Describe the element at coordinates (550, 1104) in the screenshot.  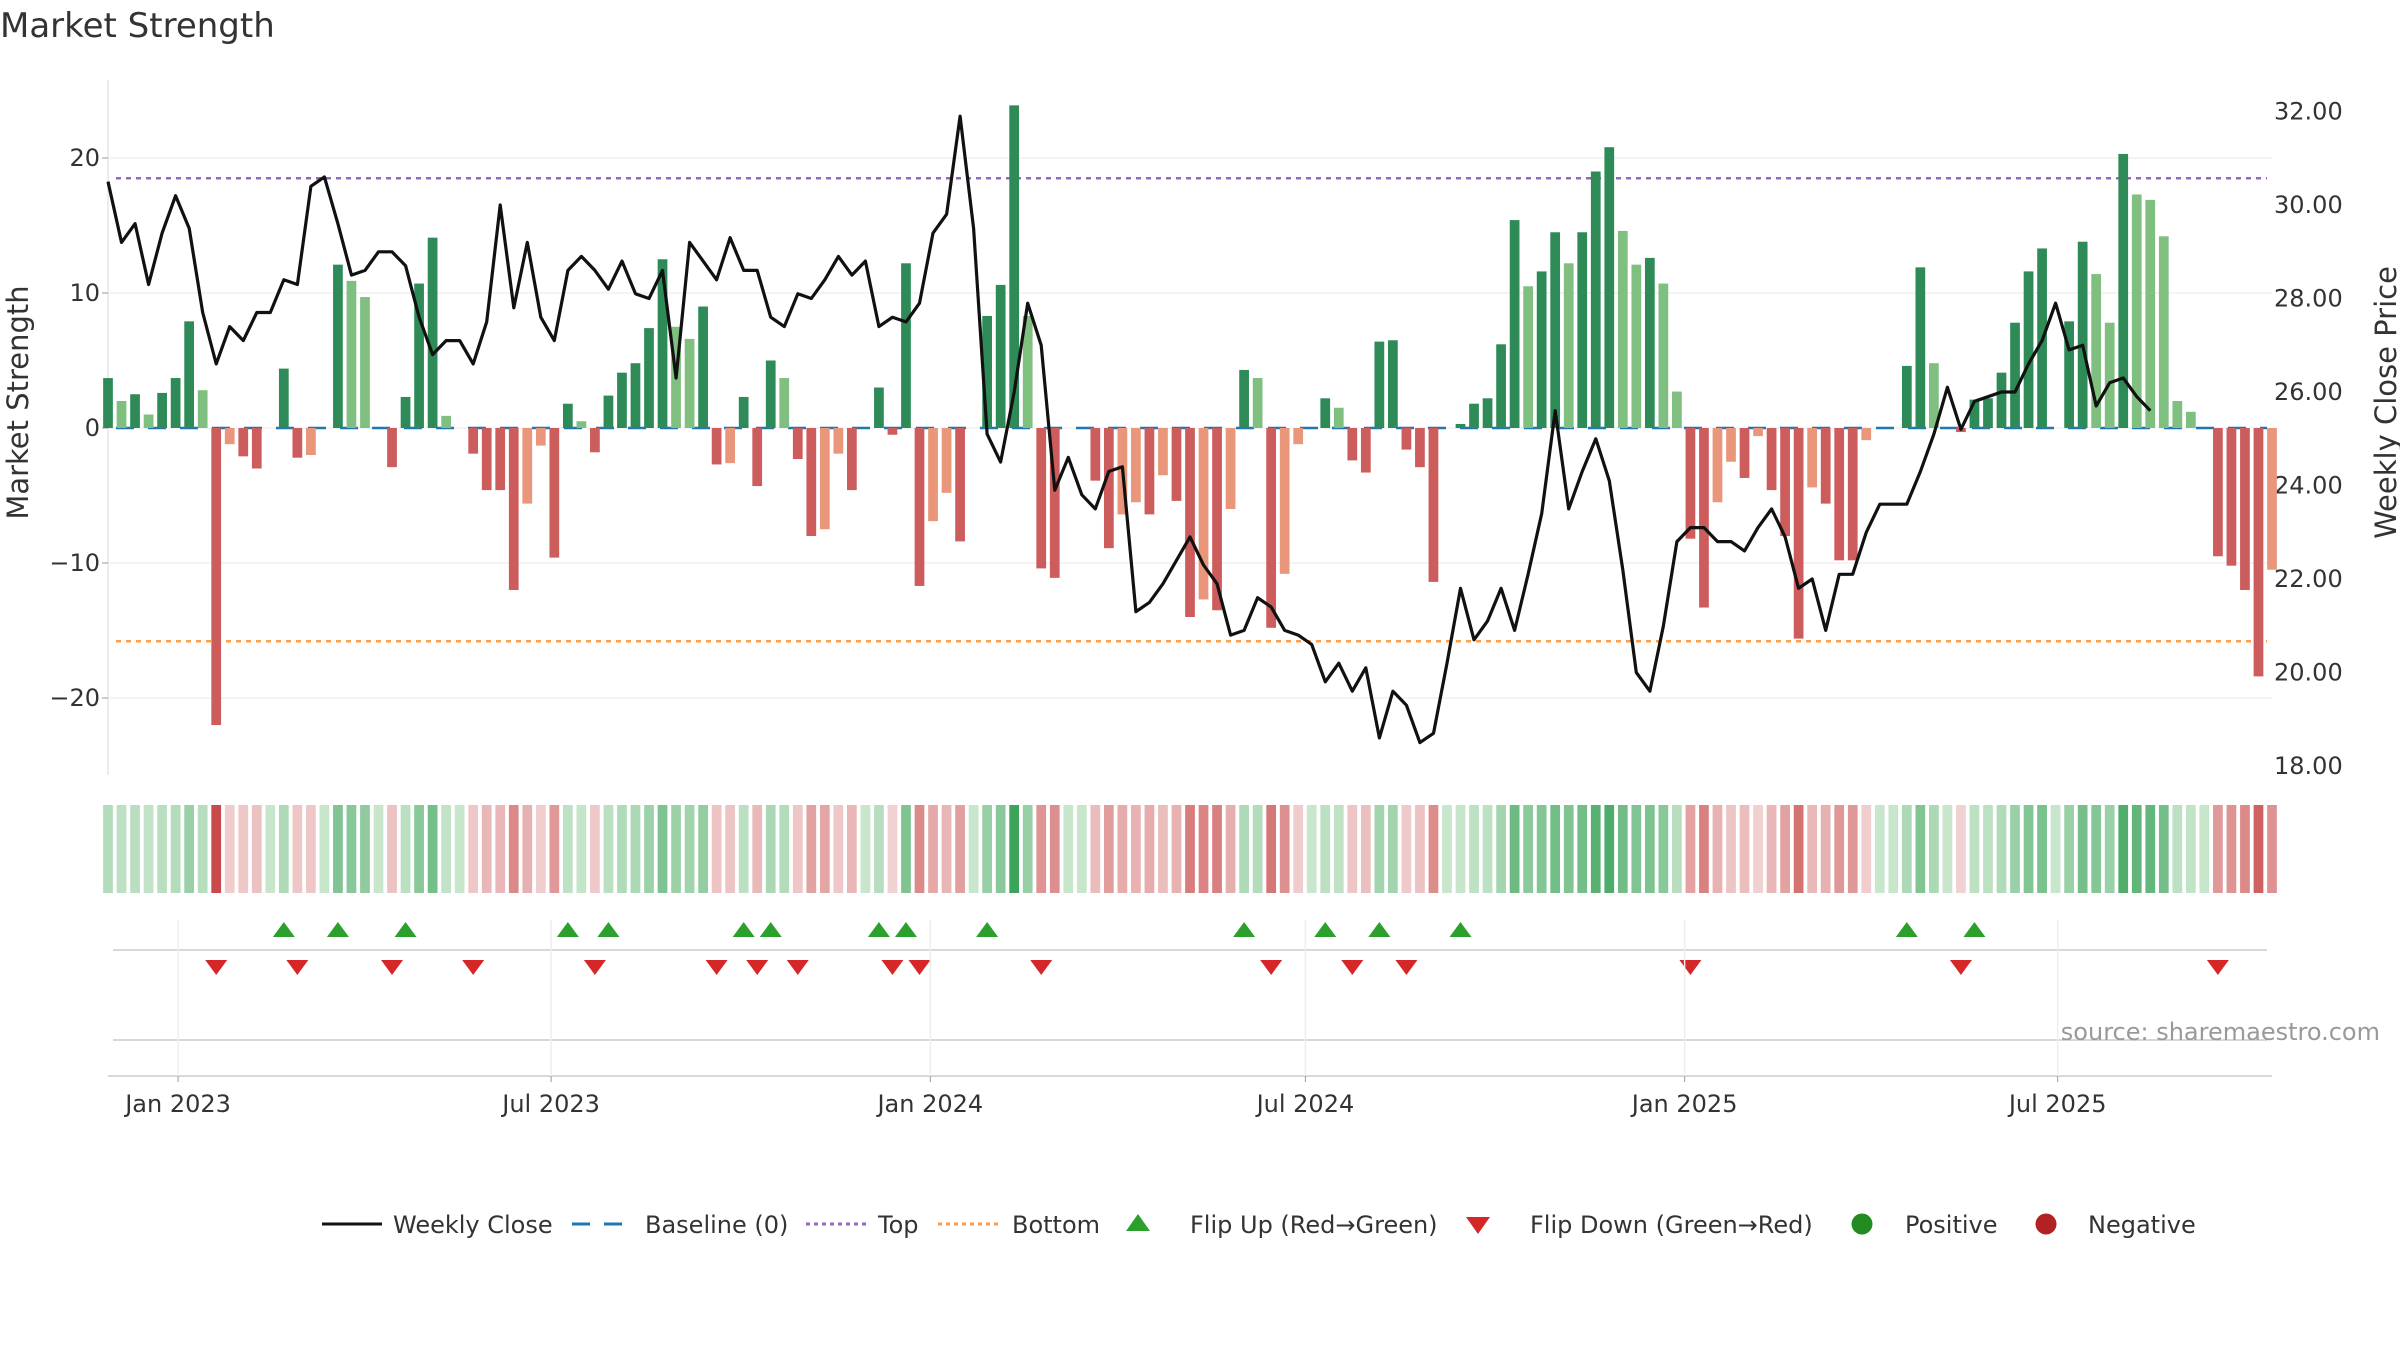
I see `x-tick-label: Jul 2023` at that location.